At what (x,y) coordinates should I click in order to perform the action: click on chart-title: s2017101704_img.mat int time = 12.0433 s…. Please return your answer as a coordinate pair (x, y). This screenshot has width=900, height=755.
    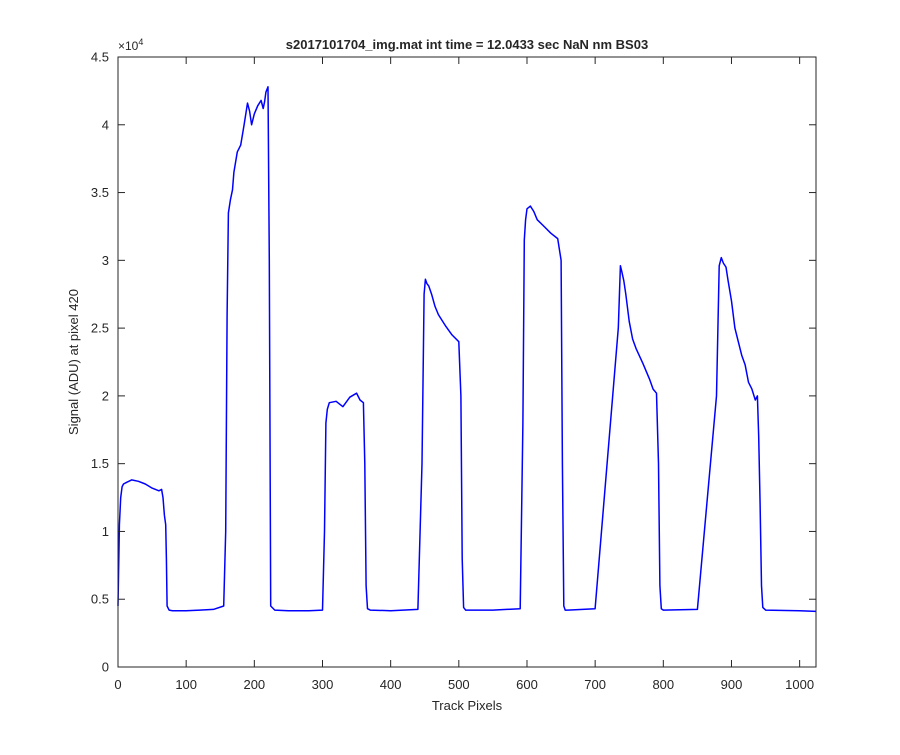
    Looking at the image, I should click on (467, 44).